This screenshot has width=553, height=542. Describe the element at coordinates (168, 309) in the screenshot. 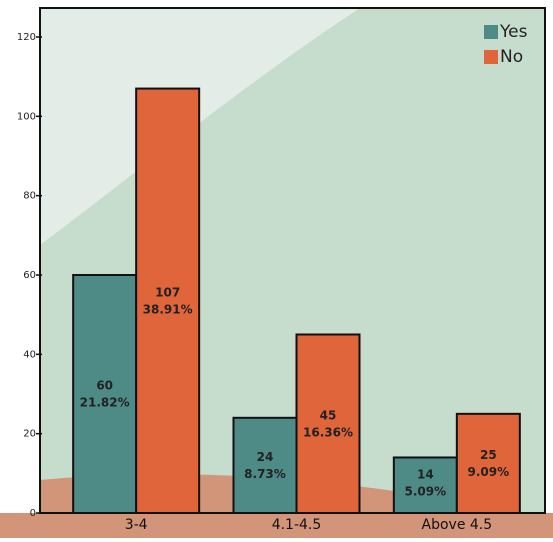

I see `percent-label: 38.91%` at that location.